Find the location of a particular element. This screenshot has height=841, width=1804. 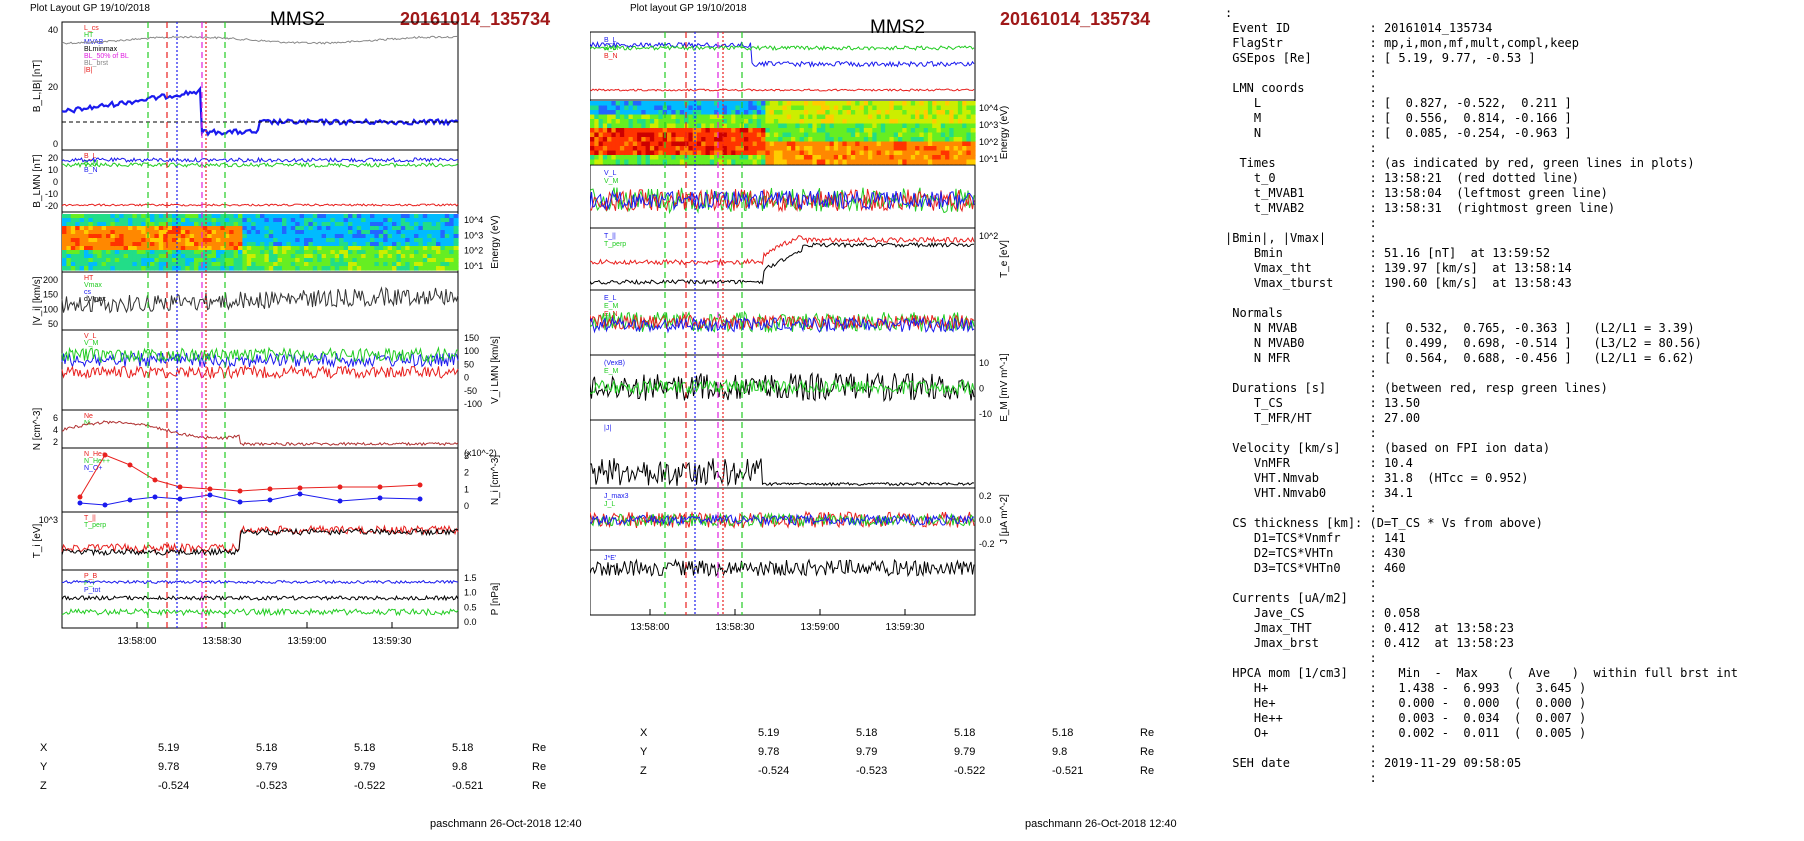

info-line: LMN coords : is located at coordinates (1301, 88).